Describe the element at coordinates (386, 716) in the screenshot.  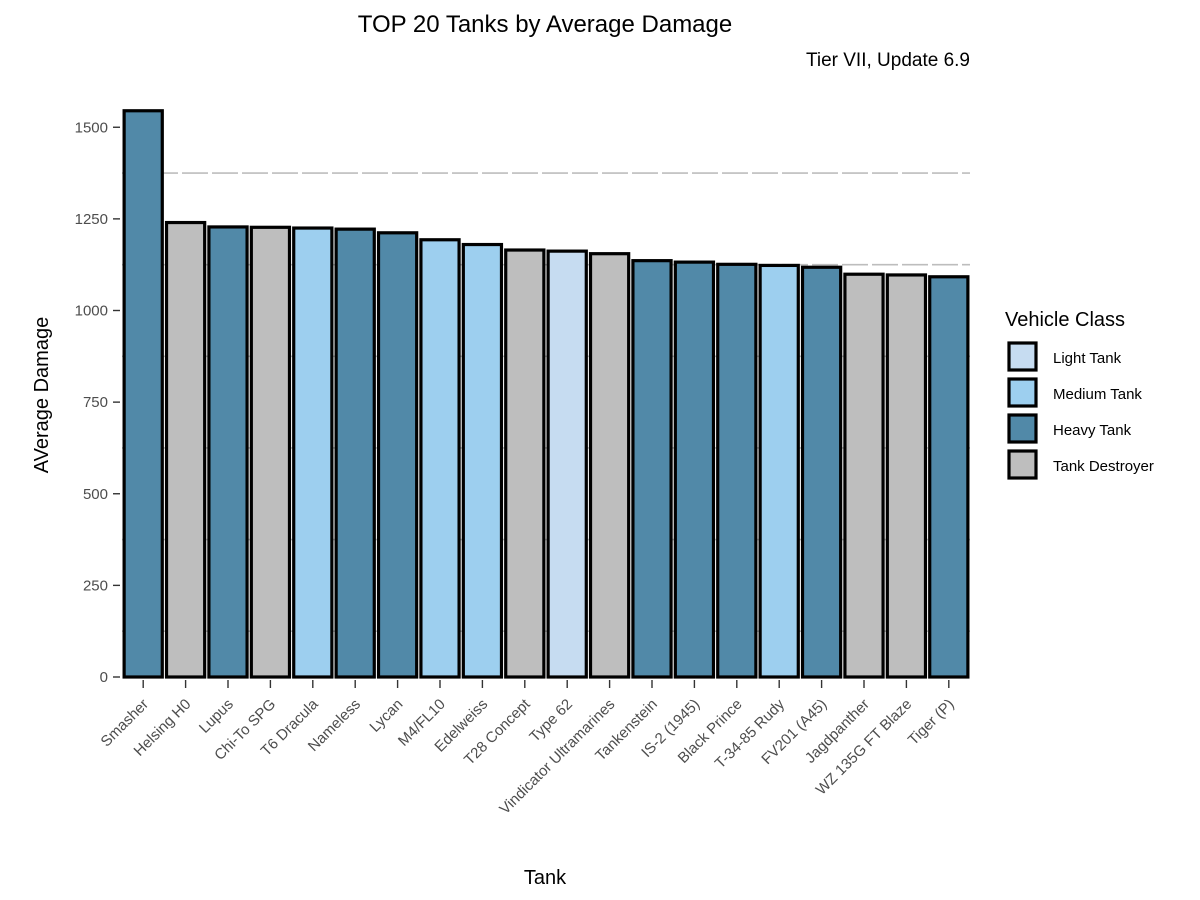
I see `x-tick-label: Lycan` at that location.